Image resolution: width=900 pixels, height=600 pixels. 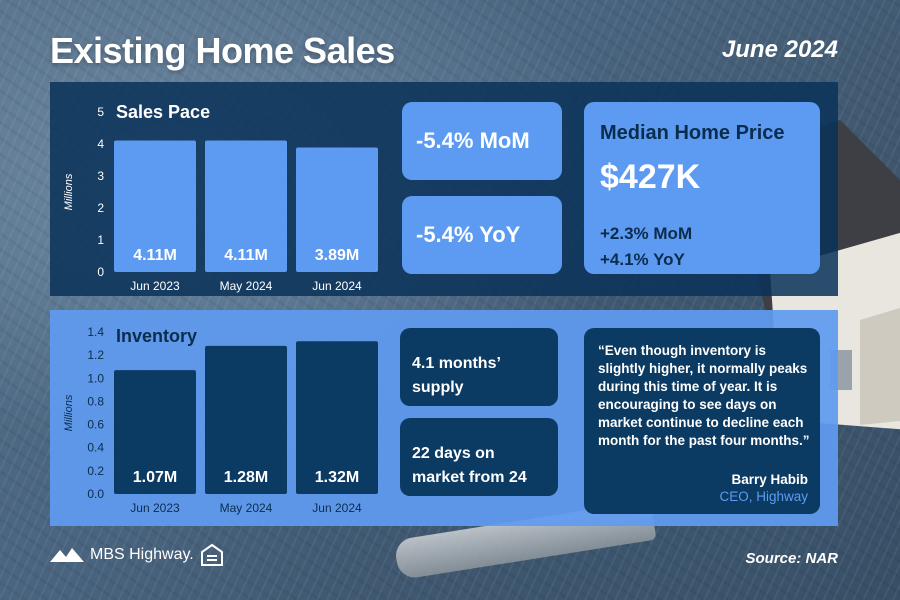 I want to click on bar-value-label: 1.32M, so click(x=337, y=477).